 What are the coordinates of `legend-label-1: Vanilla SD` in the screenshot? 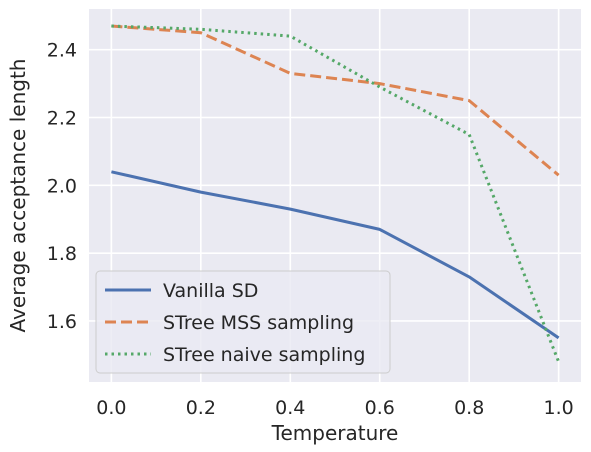 It's located at (210, 291).